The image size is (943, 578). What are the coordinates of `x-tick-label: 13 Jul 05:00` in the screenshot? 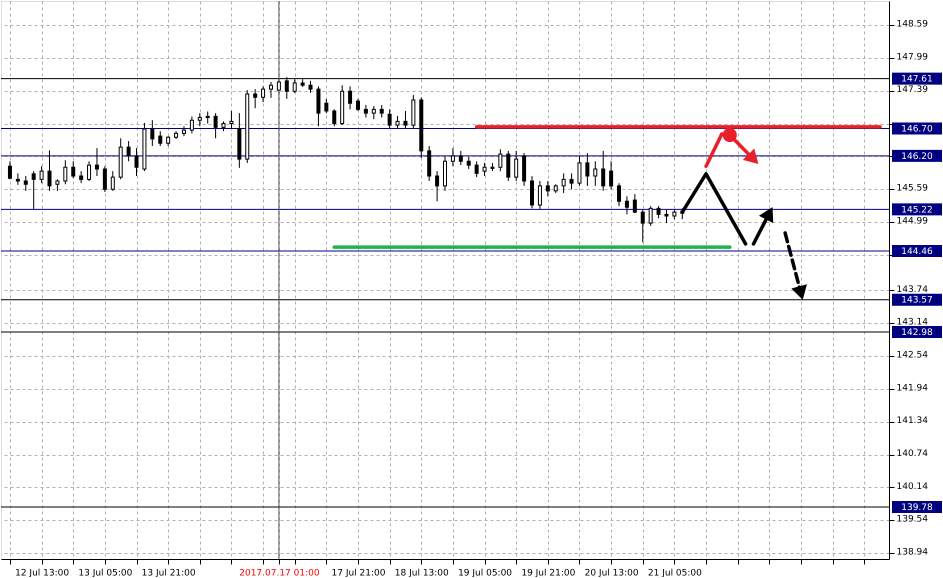 It's located at (105, 573).